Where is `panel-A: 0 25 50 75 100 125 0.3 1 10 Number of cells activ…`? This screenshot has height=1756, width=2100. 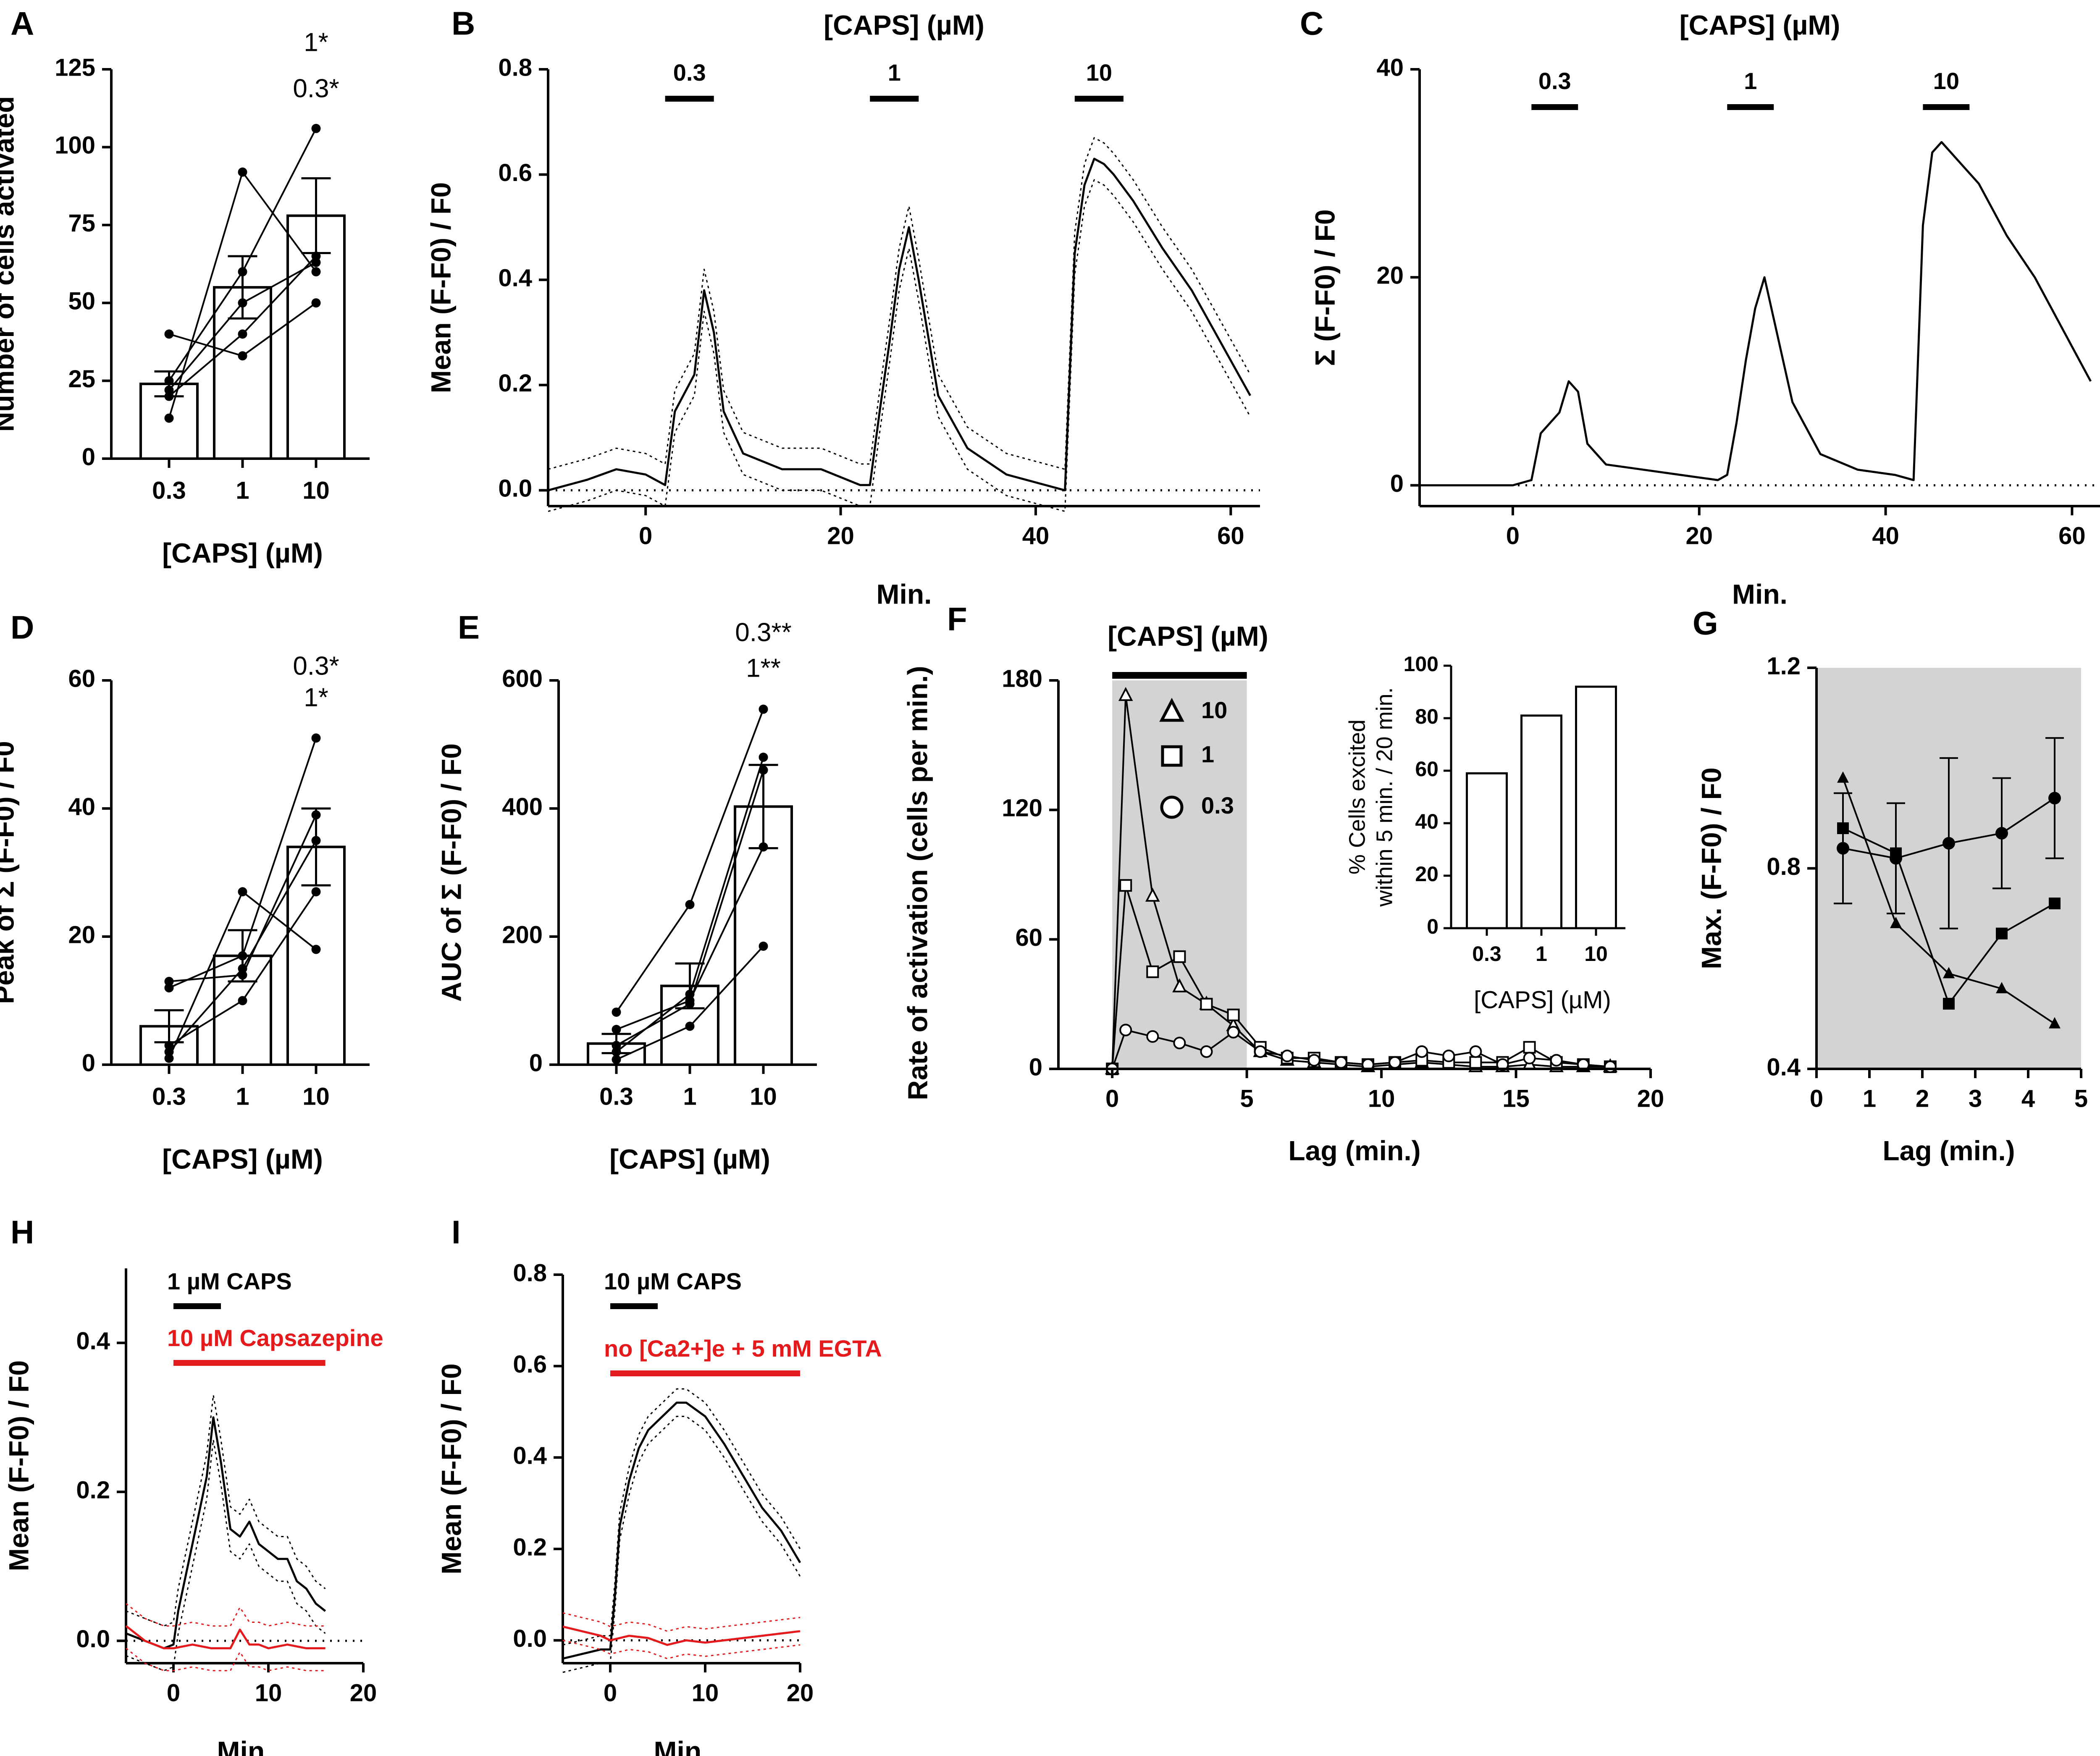
panel-A: 0 25 50 75 100 125 0.3 1 10 Number of cells activ… is located at coordinates (185, 298).